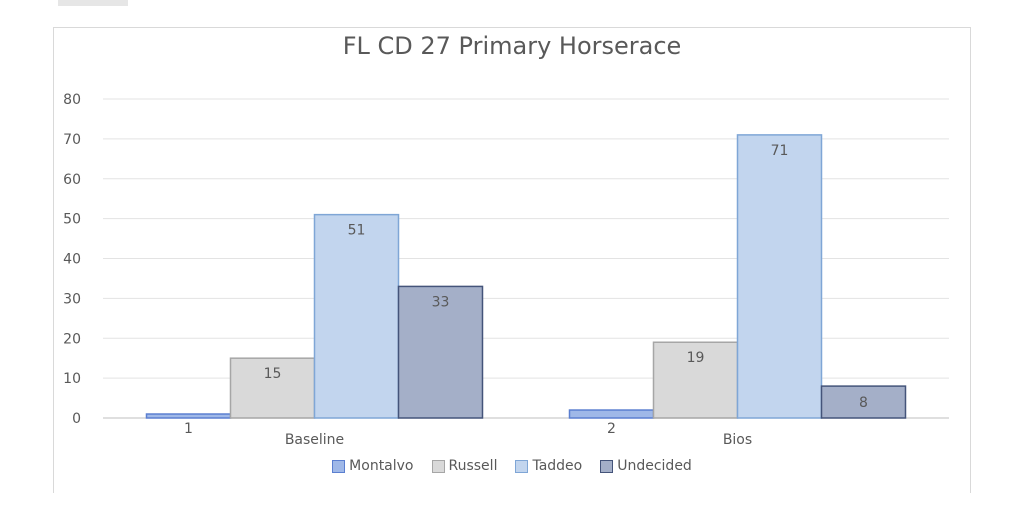  I want to click on legend: Montalvo Russell Taddeo Undecided, so click(512, 466).